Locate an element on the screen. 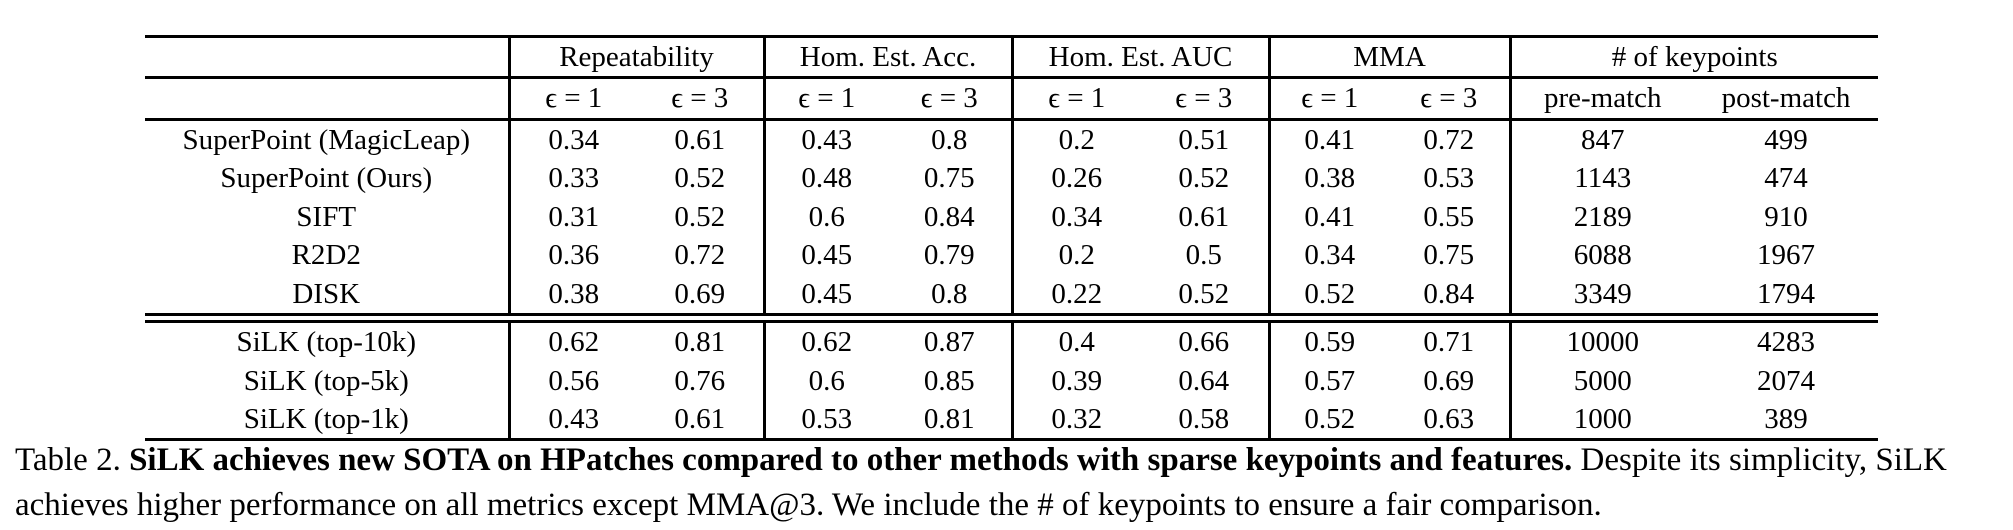 The height and width of the screenshot is (530, 2013). value-cell: 5000 is located at coordinates (1601, 380).